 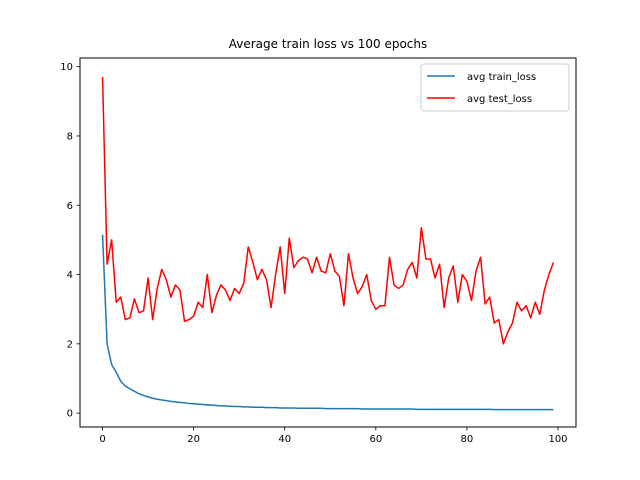 What do you see at coordinates (284, 439) in the screenshot?
I see `x-tick-label: 40` at bounding box center [284, 439].